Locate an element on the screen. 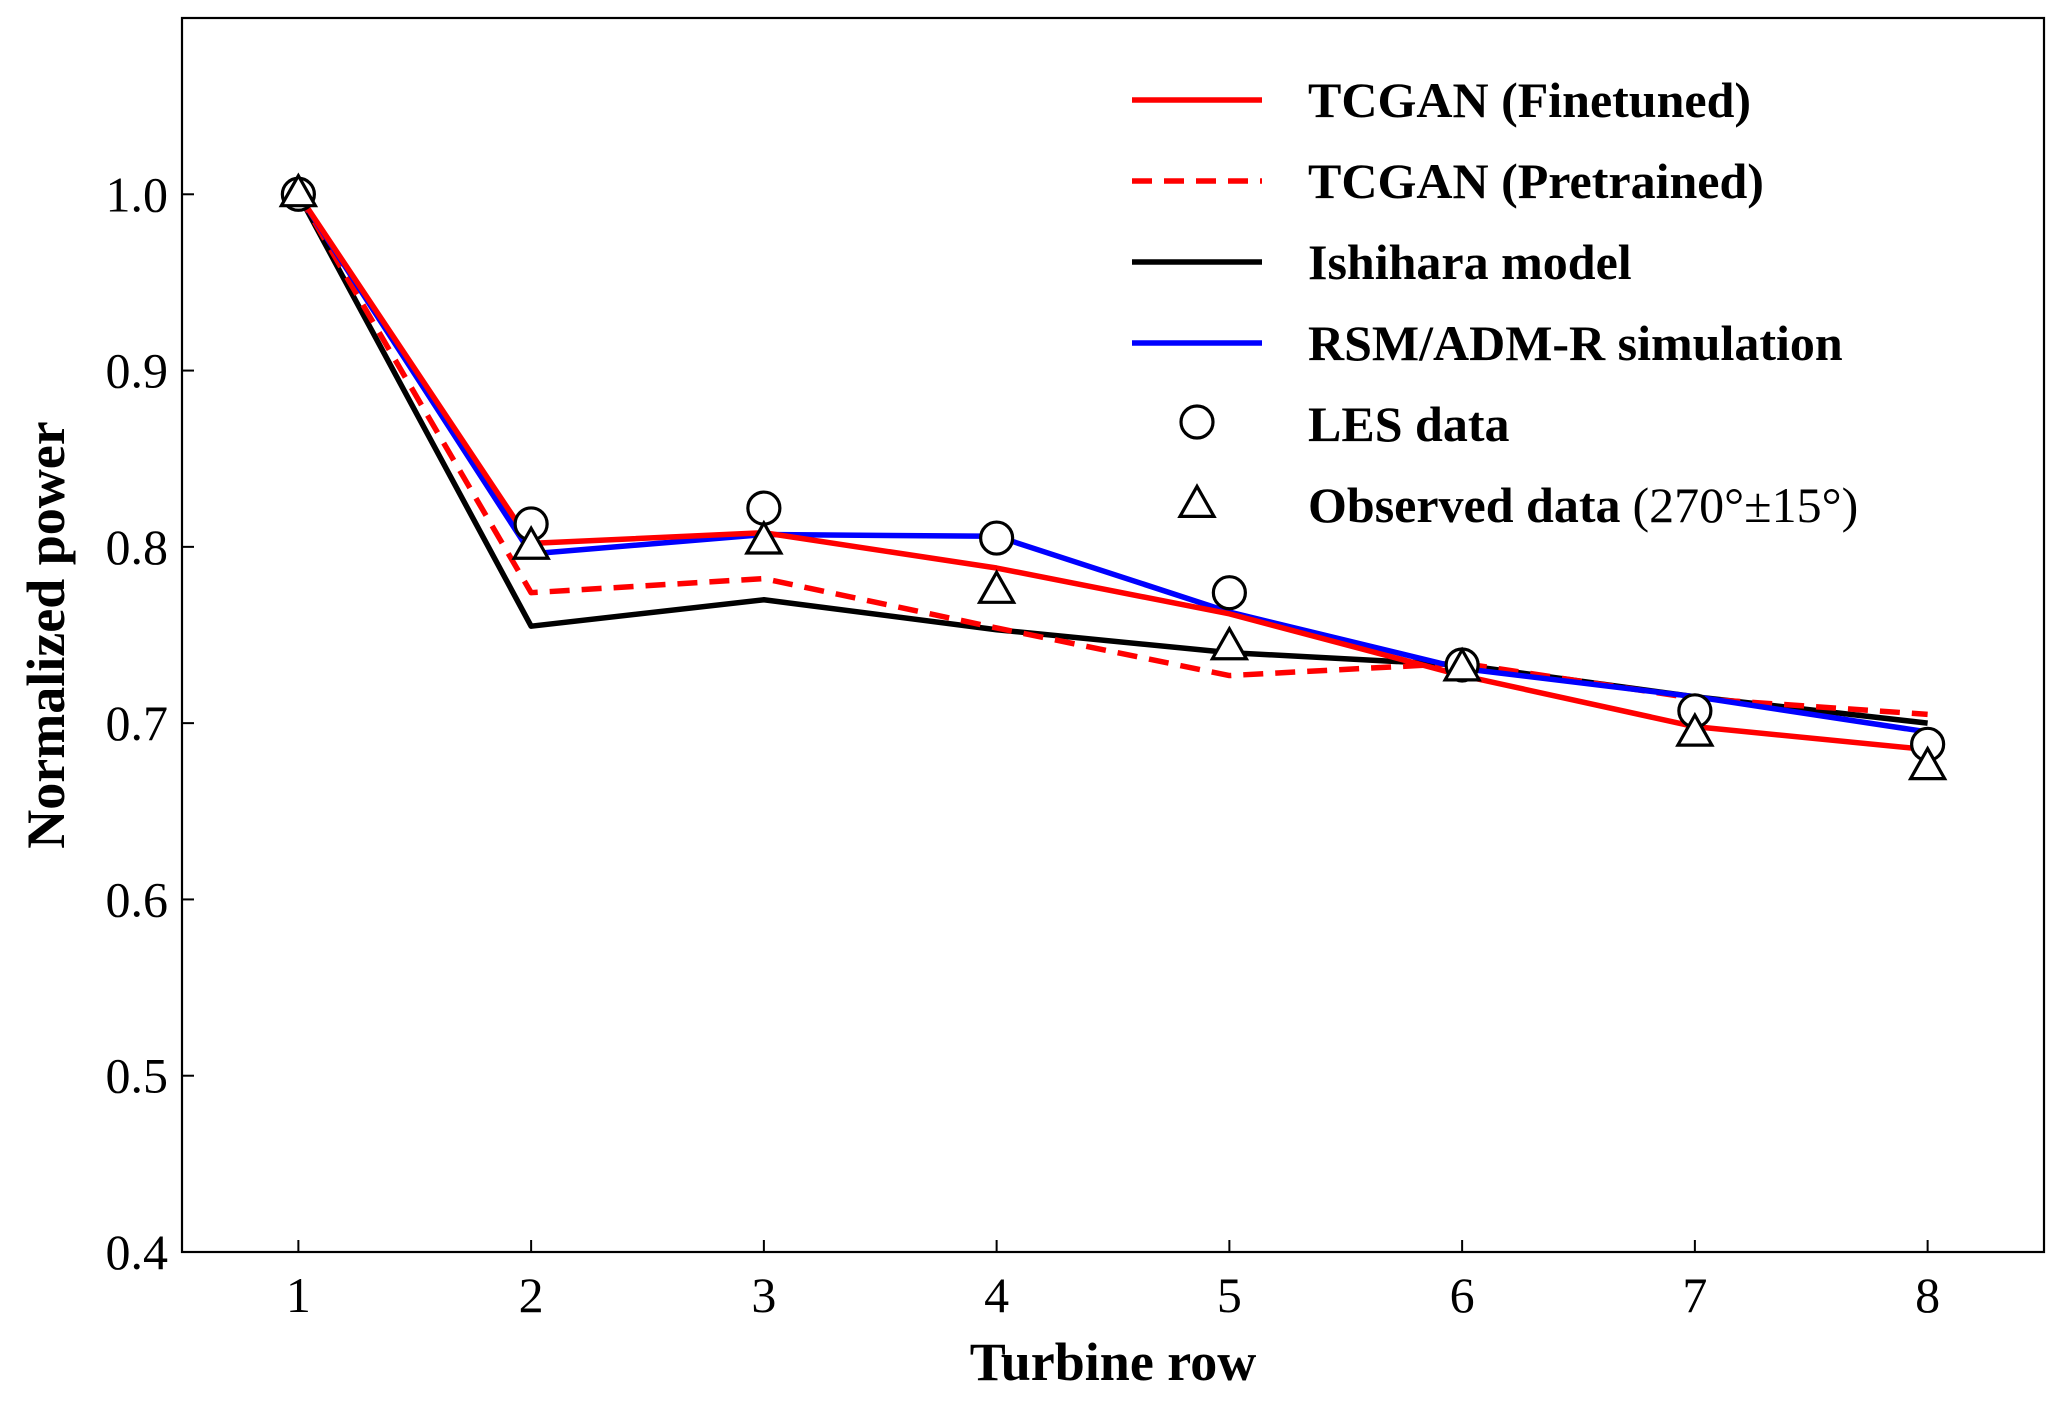 Image resolution: width=2062 pixels, height=1412 pixels. x-tick-label: 7 is located at coordinates (1694, 1295).